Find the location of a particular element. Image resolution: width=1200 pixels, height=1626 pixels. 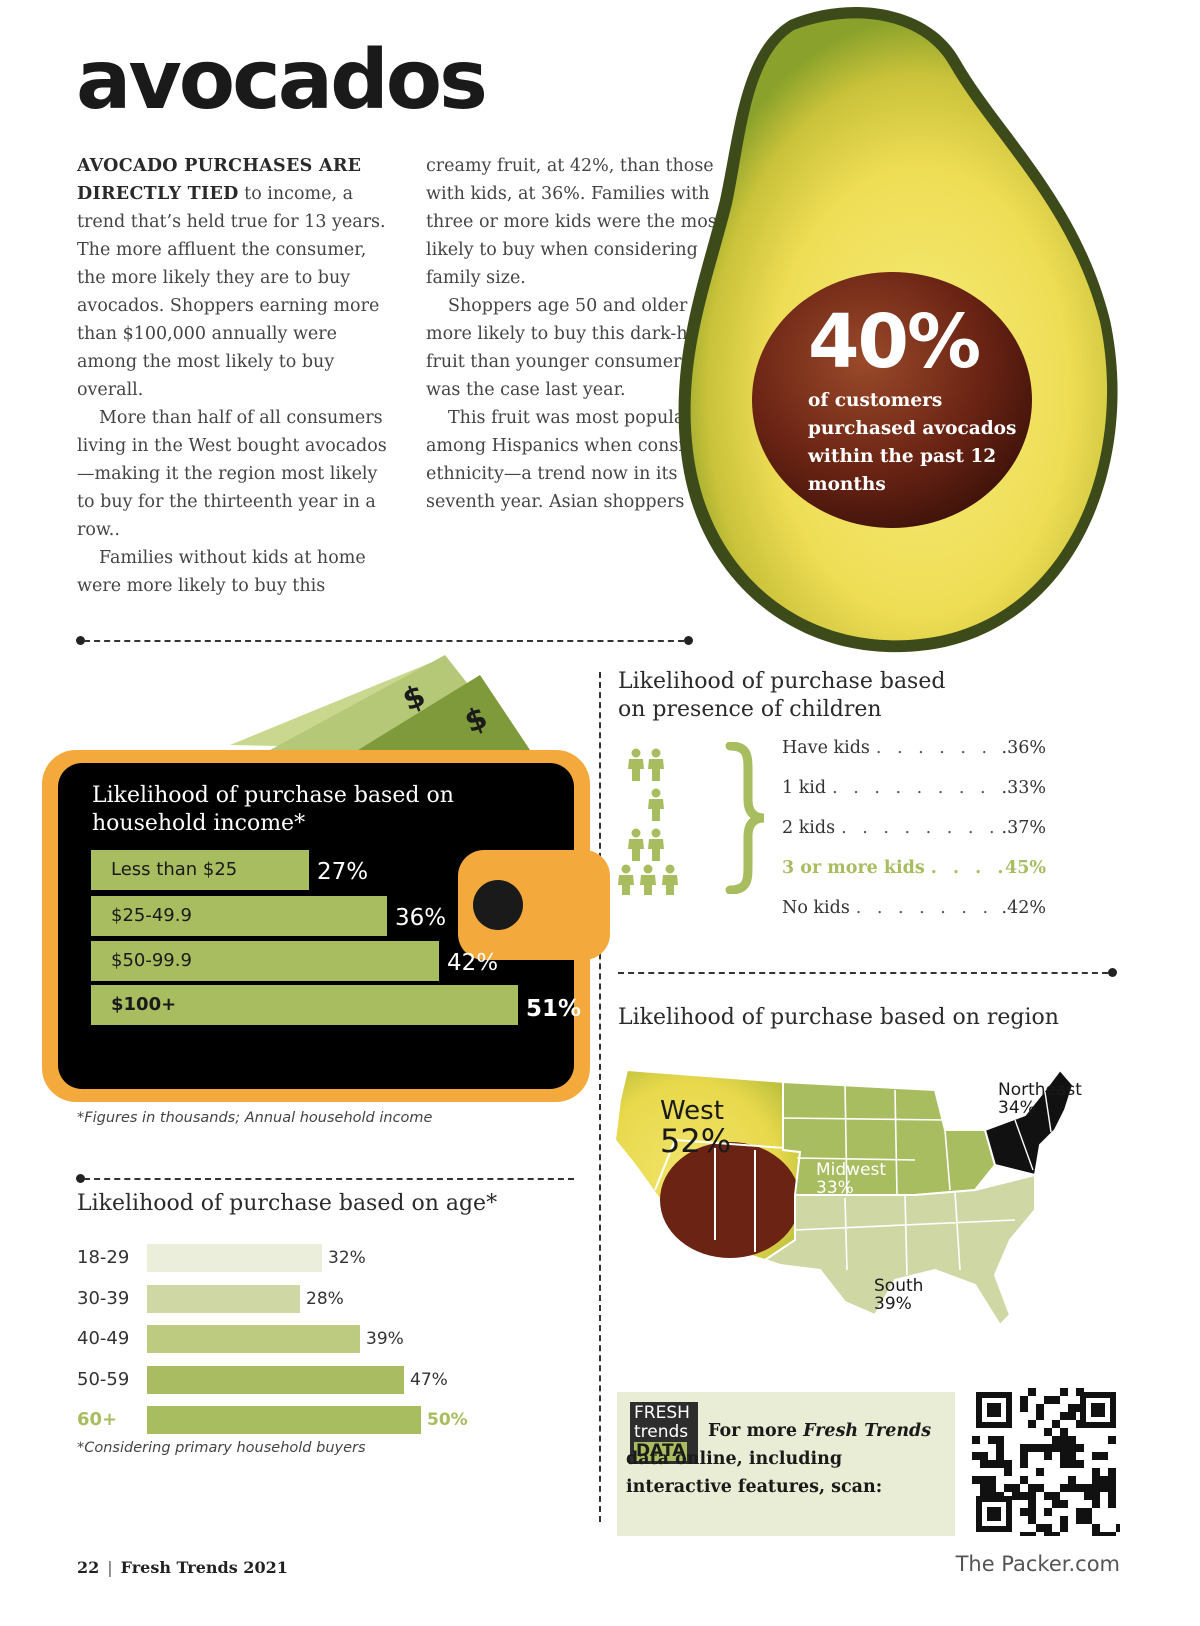

age-bar-value: 47% is located at coordinates (429, 1380).